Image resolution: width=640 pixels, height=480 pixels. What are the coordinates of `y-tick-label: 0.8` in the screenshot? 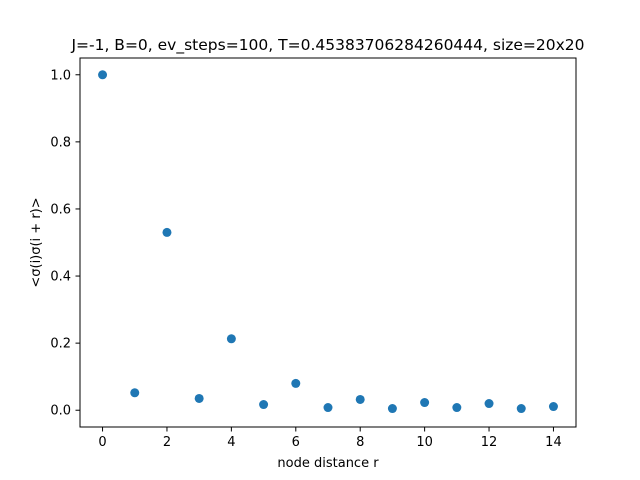 It's located at (60, 142).